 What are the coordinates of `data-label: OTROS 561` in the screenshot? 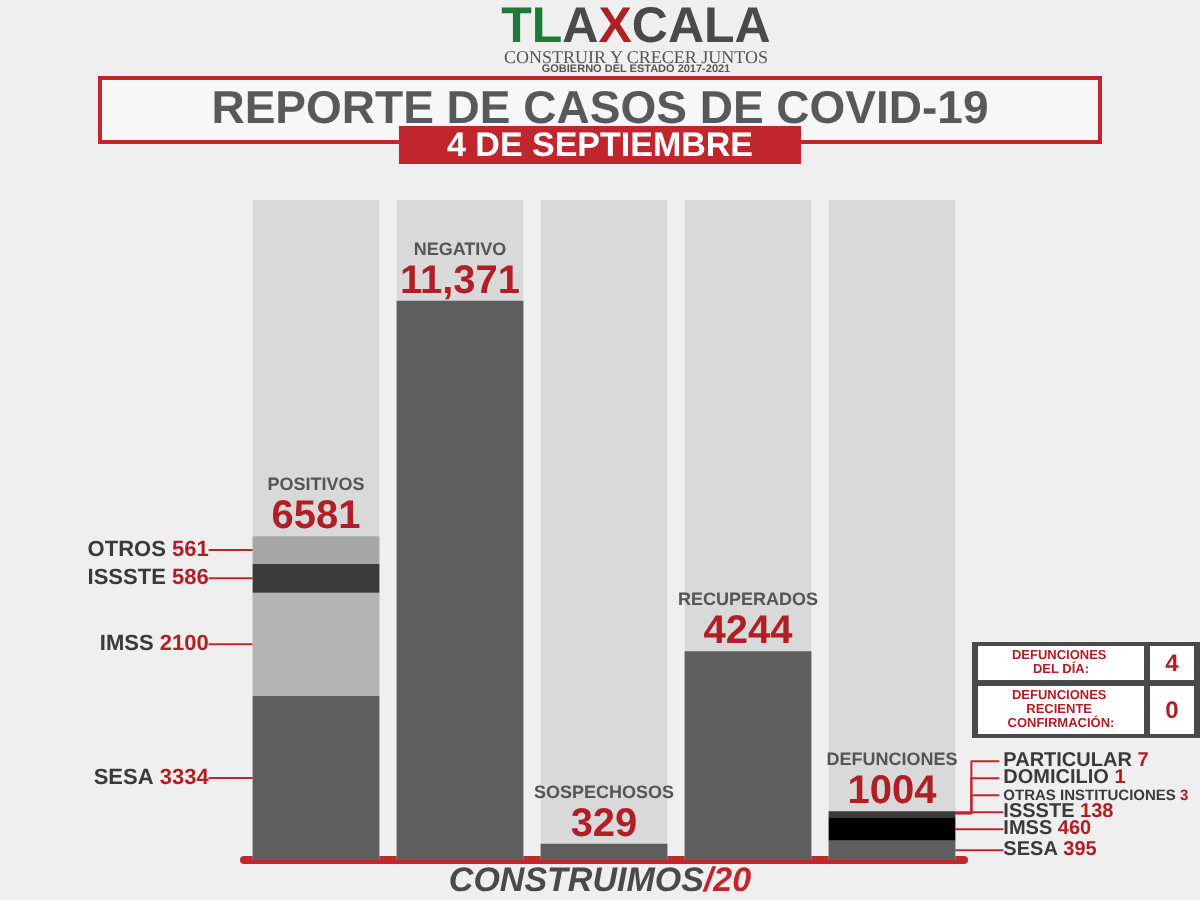 It's located at (148, 550).